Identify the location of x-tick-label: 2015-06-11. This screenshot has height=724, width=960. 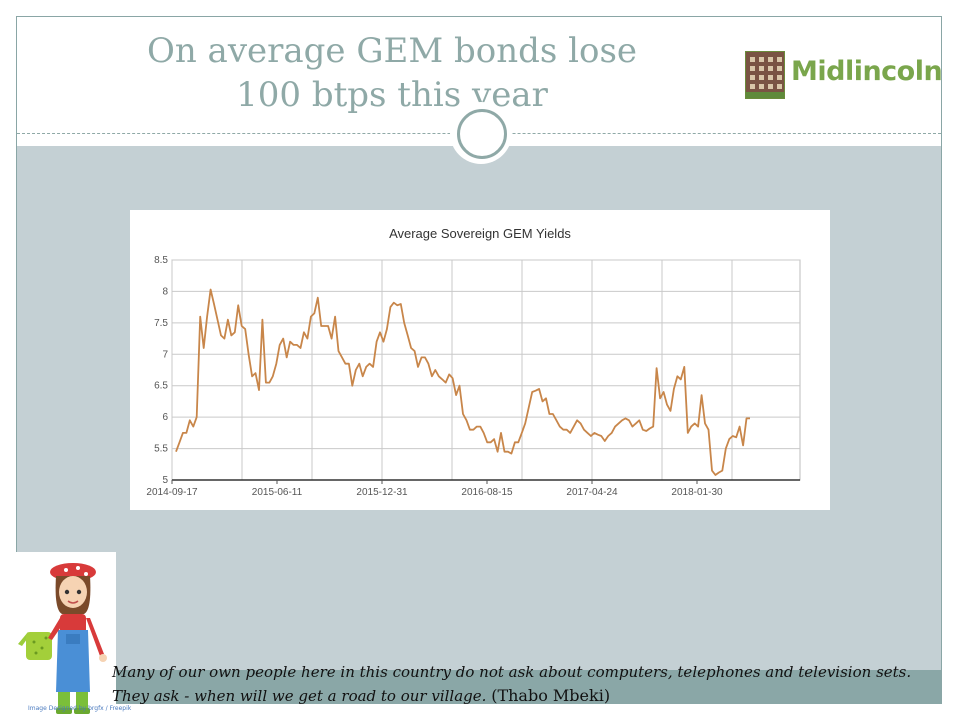
(277, 492).